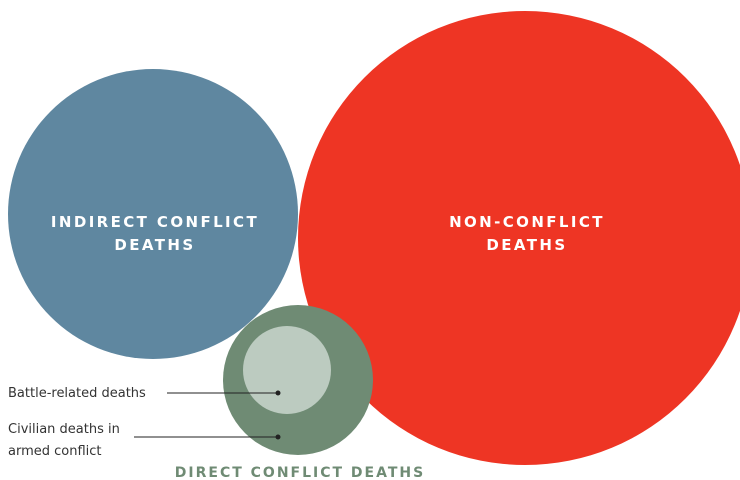  I want to click on callout-label: armed conflict, so click(55, 451).